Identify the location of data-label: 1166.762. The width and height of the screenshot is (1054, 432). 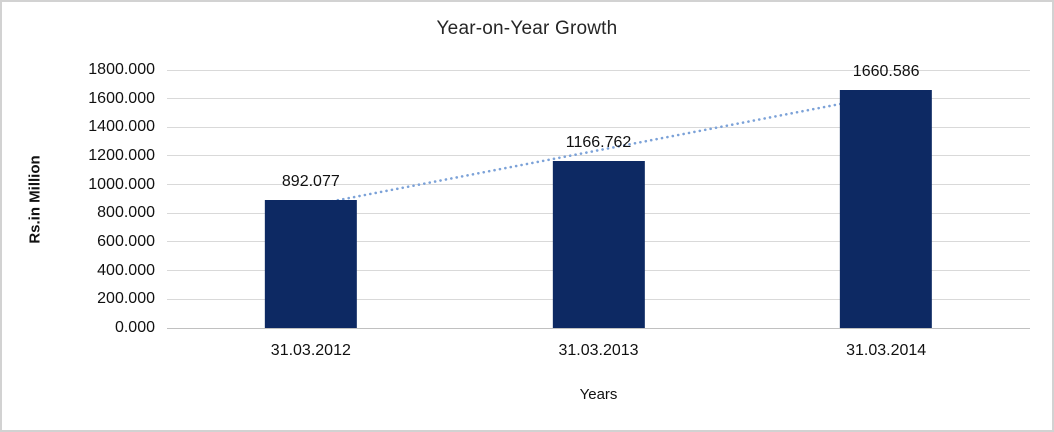
(598, 142).